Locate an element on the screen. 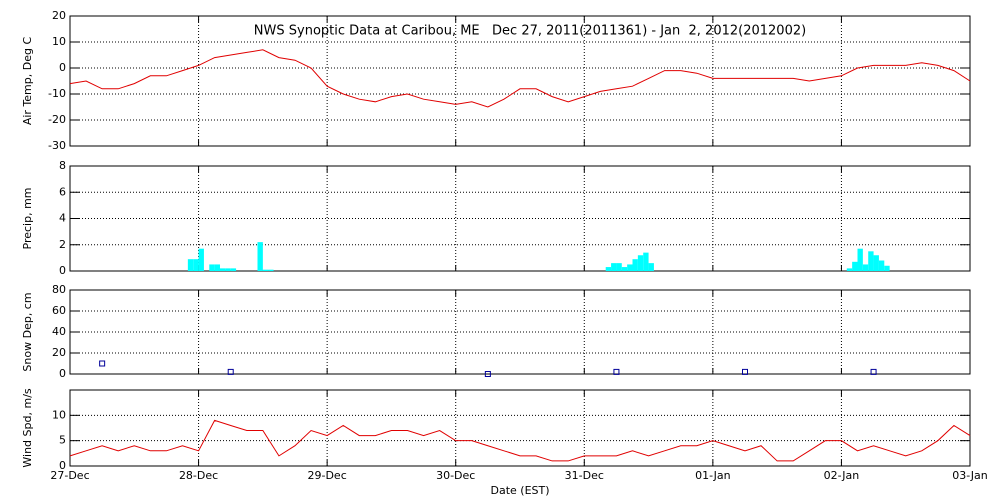 This screenshot has height=500, width=1000. y-tick-label: 40 is located at coordinates (59, 331).